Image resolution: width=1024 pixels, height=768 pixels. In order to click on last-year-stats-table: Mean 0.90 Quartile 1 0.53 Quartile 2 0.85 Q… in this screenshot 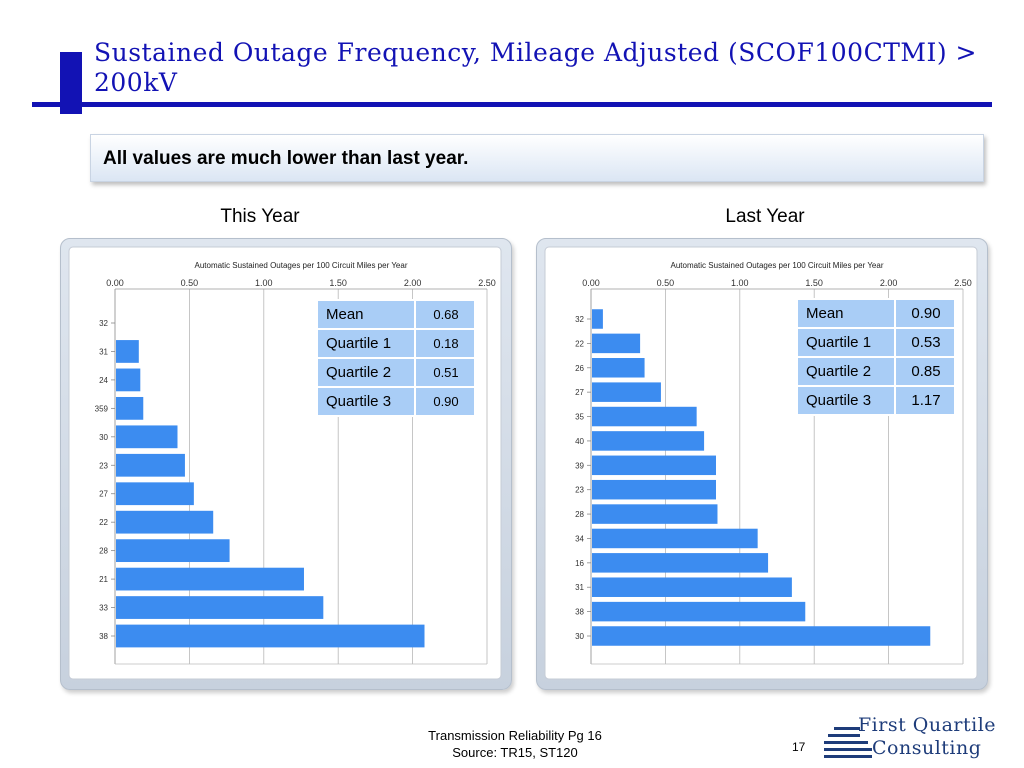, I will do `click(876, 357)`.